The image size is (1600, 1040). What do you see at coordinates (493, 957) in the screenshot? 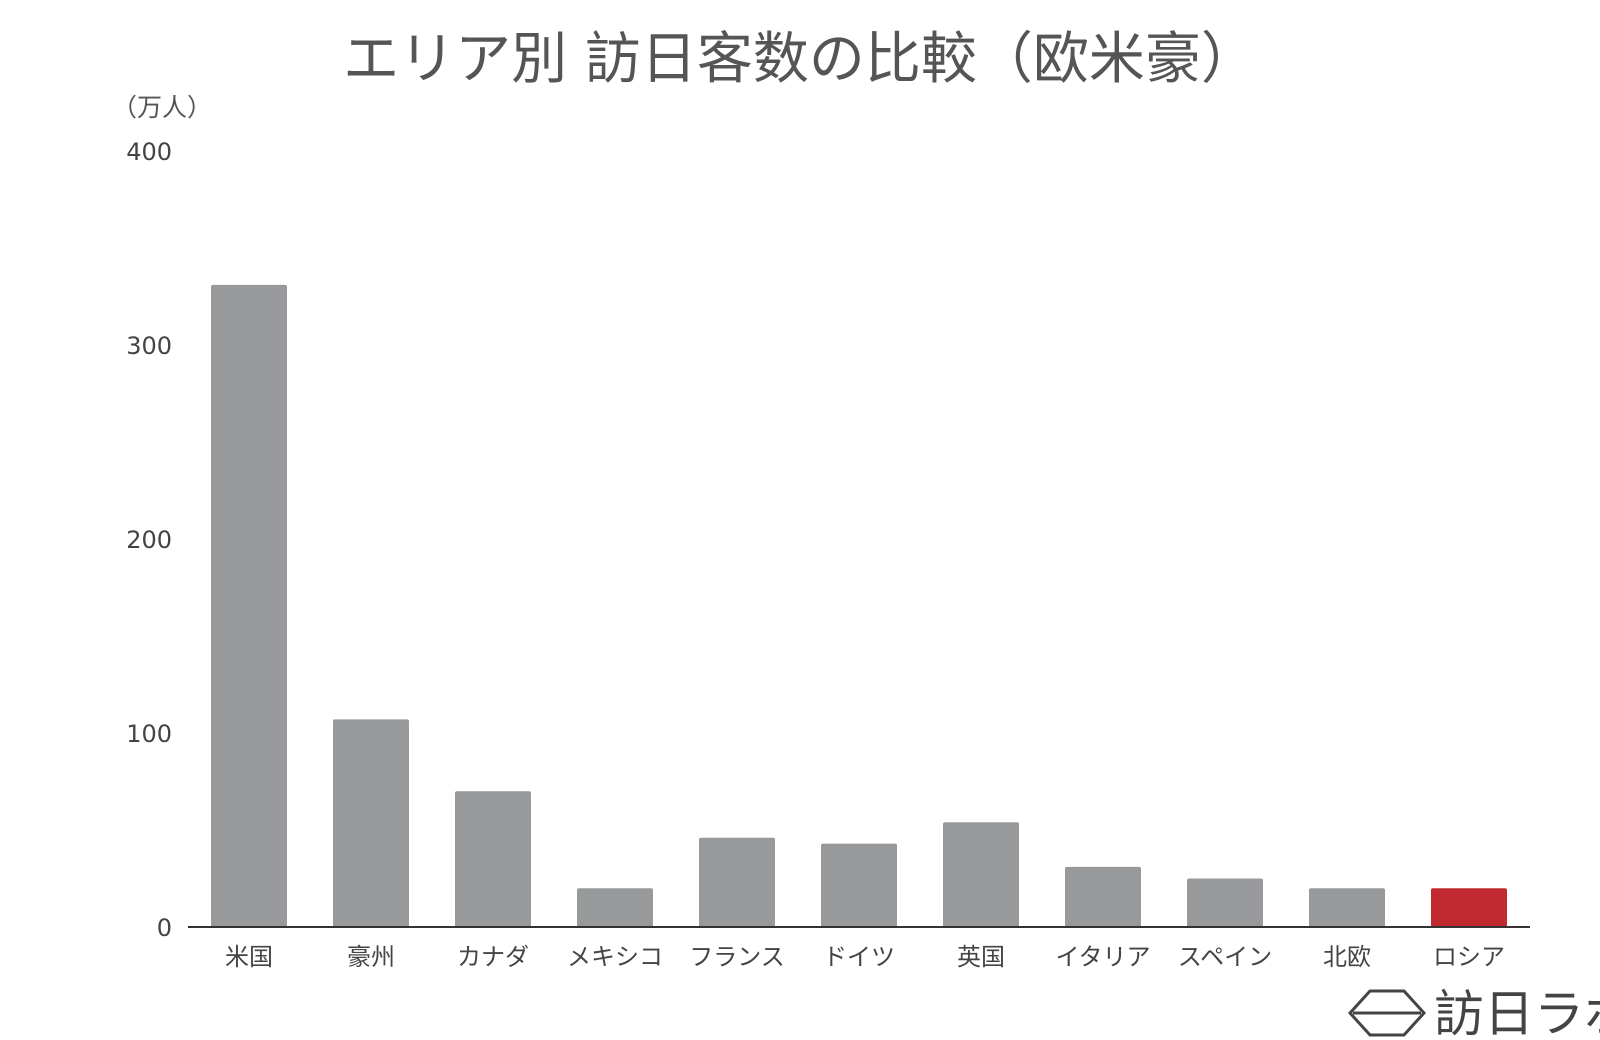
I see `x-tick-label: カナダ` at bounding box center [493, 957].